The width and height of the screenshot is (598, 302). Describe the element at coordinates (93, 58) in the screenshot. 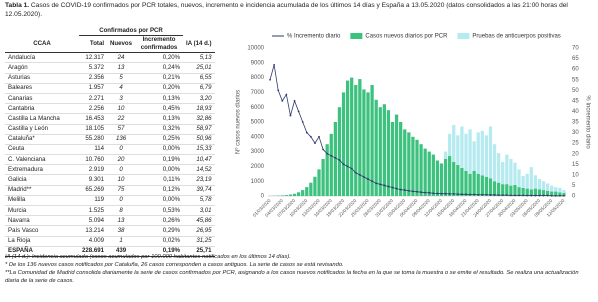

I see `table-cell: 12.317` at that location.